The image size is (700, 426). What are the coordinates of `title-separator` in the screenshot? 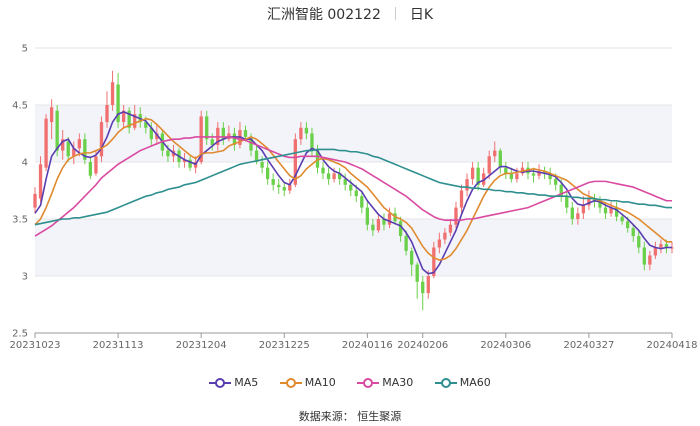 It's located at (395, 13).